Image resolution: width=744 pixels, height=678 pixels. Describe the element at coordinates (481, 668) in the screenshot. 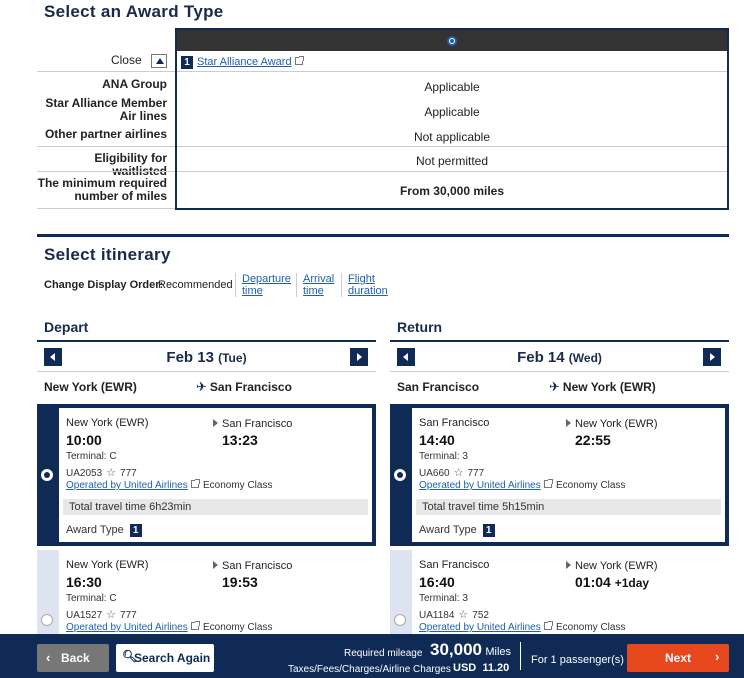

I see `tax-value: USD 11.20` at that location.